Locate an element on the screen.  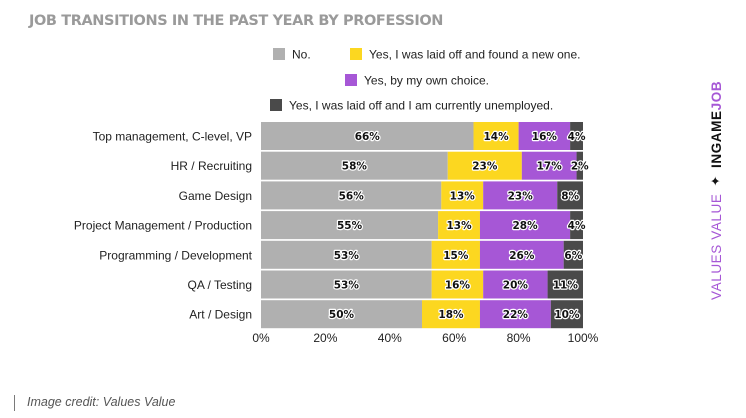
category-label: Project Management / Production is located at coordinates (163, 226).